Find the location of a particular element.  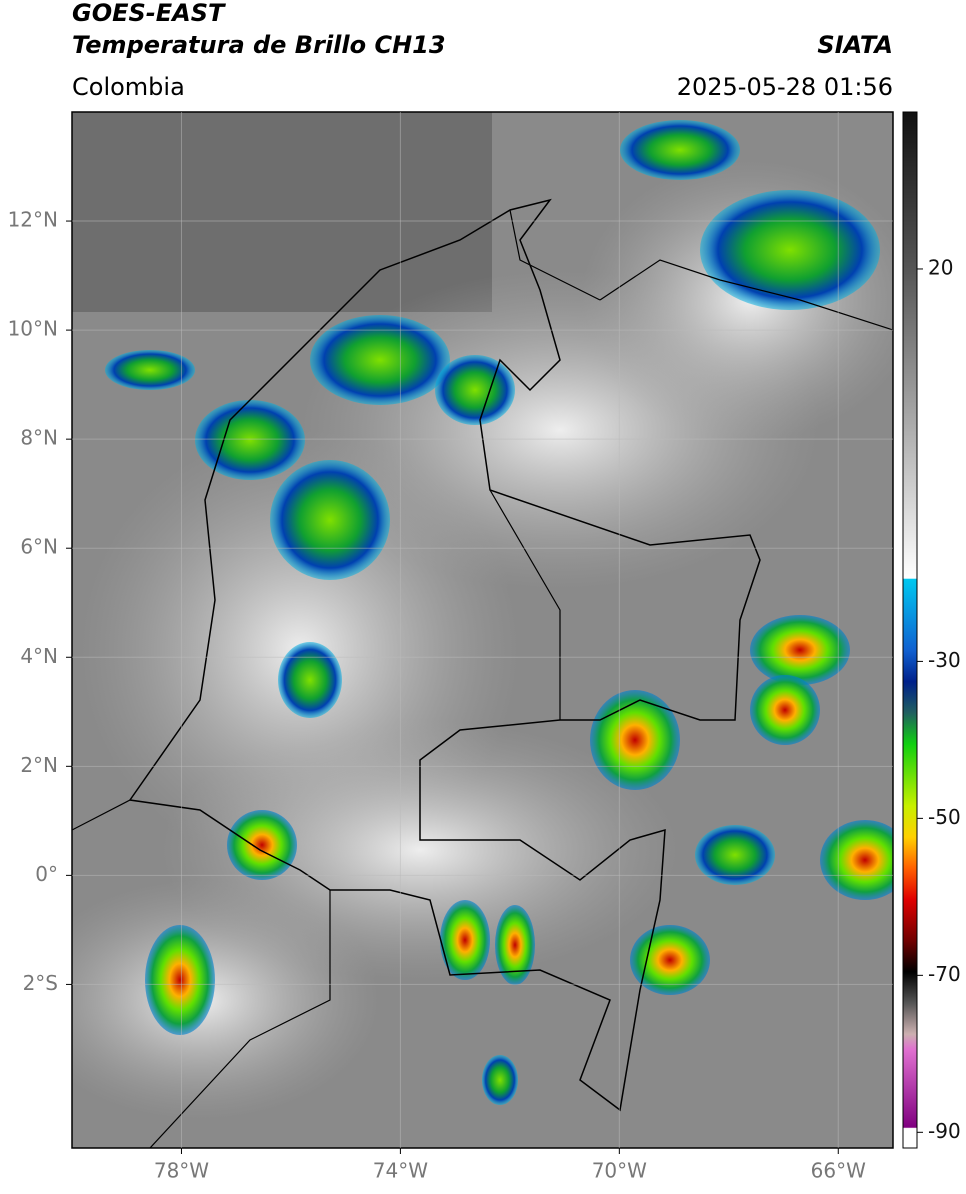

lat-tick-label: 10°N is located at coordinates (33, 329).